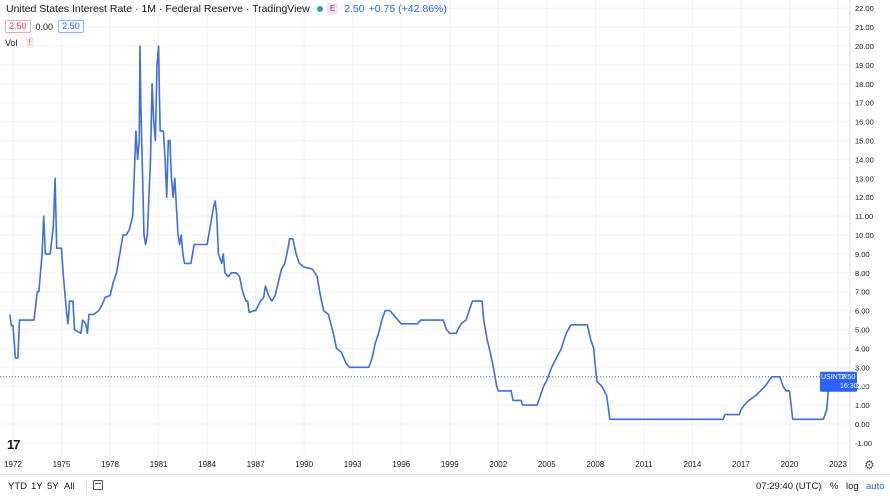 The height and width of the screenshot is (498, 890). I want to click on percent-scale-button: %, so click(834, 486).